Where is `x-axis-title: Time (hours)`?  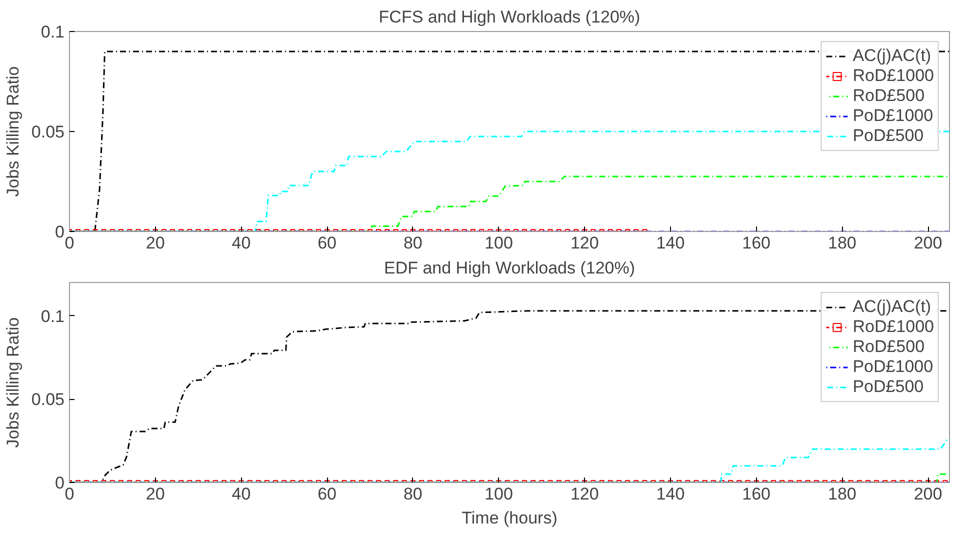
x-axis-title: Time (hours) is located at coordinates (510, 518).